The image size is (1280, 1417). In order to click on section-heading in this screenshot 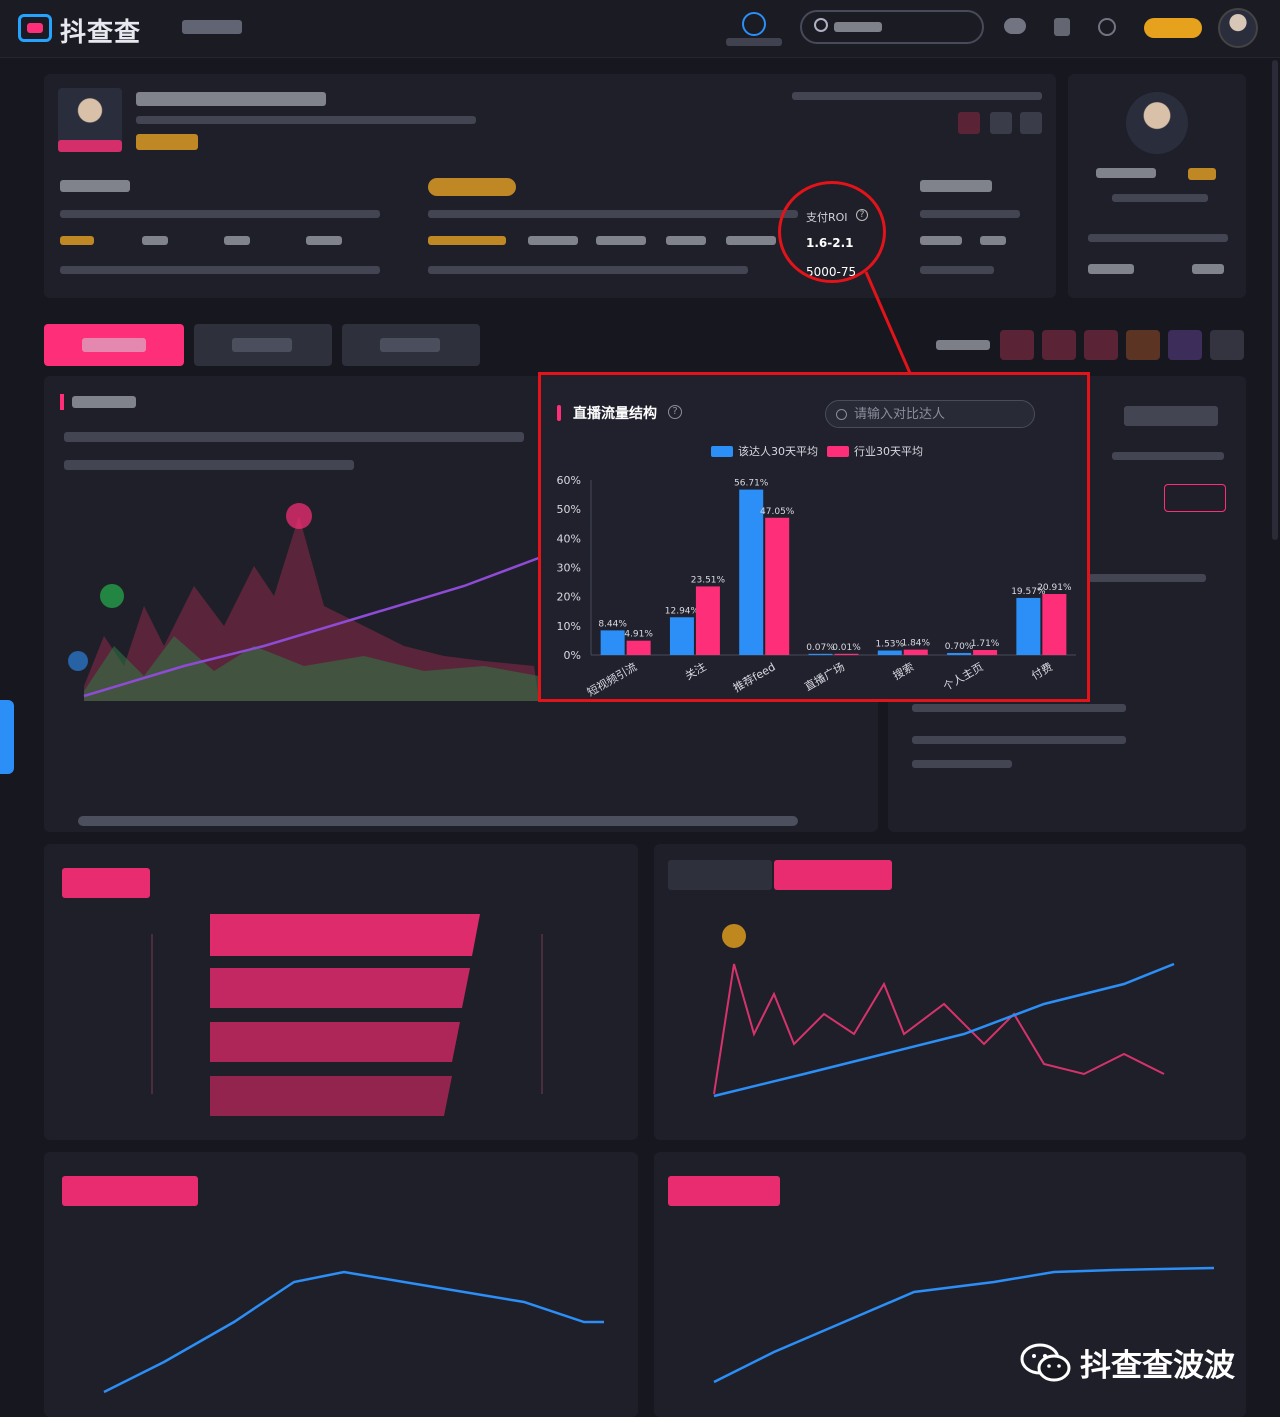, I will do `click(95, 186)`.